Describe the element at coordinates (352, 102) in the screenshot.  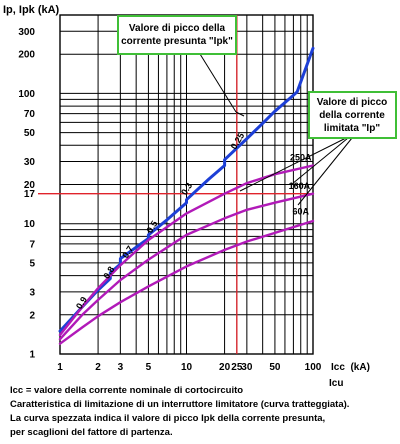
I see `callout-text: Valore di picco` at that location.